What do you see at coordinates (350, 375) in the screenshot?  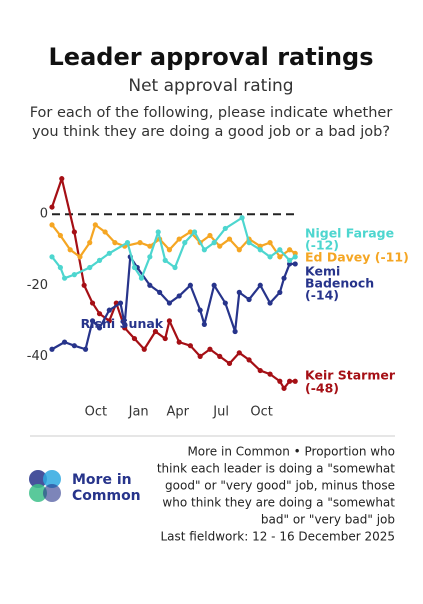 I see `series-label: Keir Starmer` at bounding box center [350, 375].